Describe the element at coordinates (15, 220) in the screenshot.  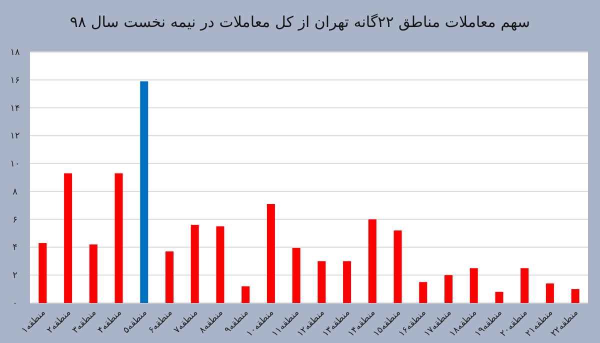
I see `y-tick-label: ۶` at that location.